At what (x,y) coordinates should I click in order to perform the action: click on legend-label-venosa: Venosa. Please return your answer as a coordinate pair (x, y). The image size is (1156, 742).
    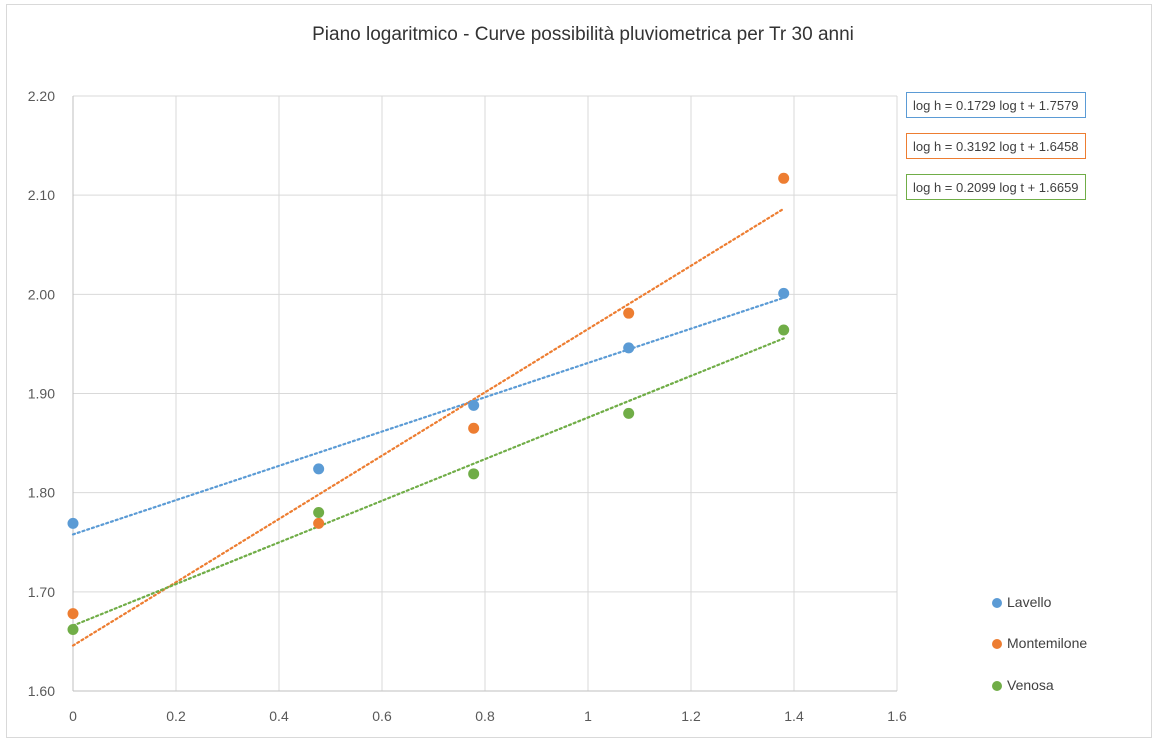
    Looking at the image, I should click on (1030, 685).